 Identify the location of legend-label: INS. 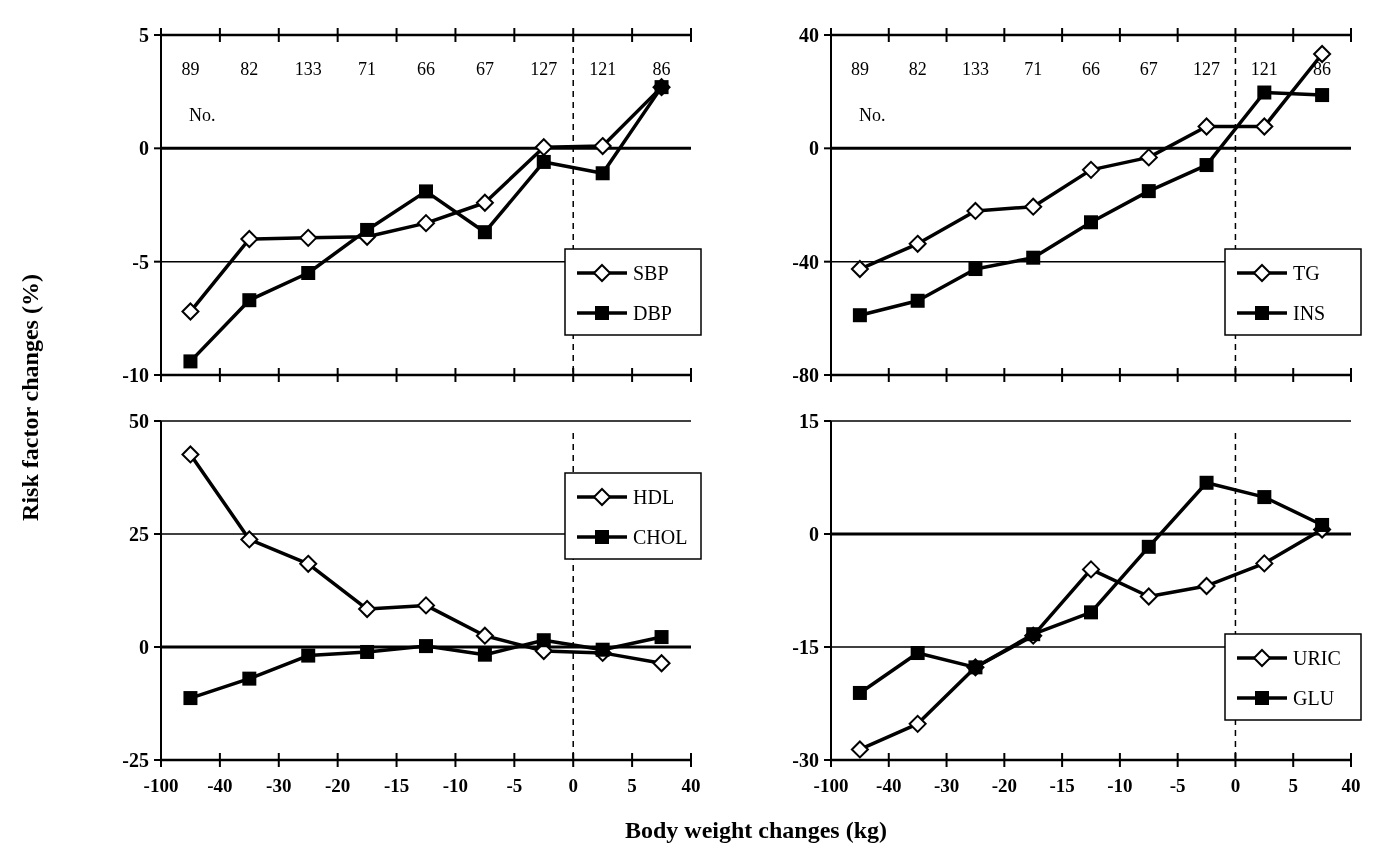
(1309, 313).